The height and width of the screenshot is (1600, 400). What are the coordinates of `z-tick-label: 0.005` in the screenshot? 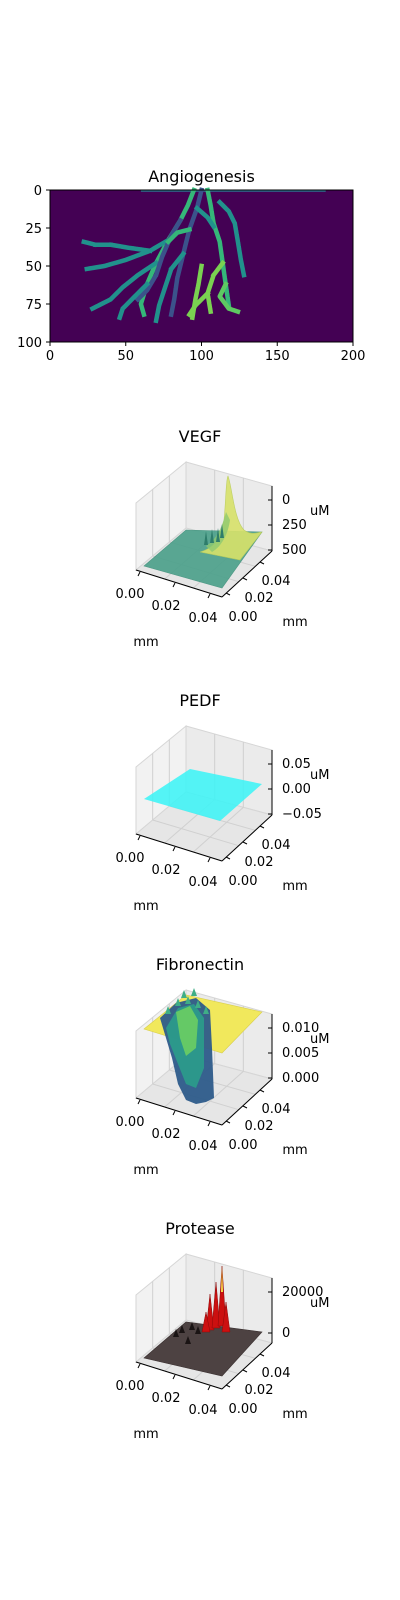 It's located at (300, 1053).